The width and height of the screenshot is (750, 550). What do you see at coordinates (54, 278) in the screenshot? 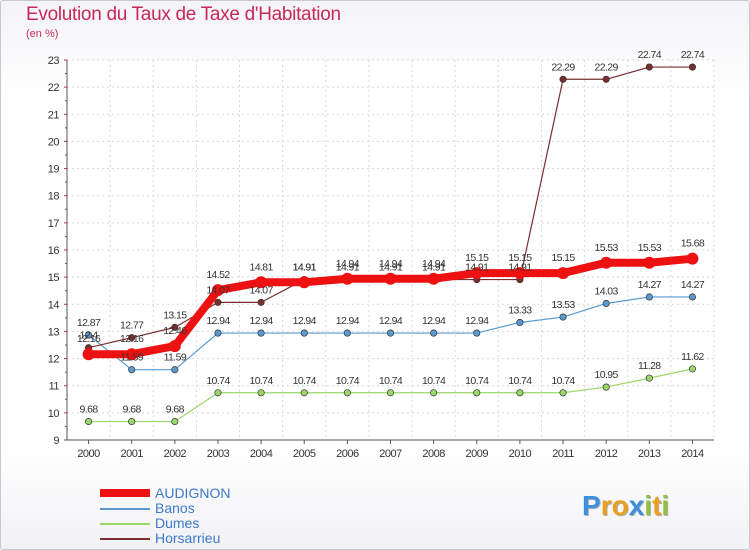
I see `y-tick-label: 15` at bounding box center [54, 278].